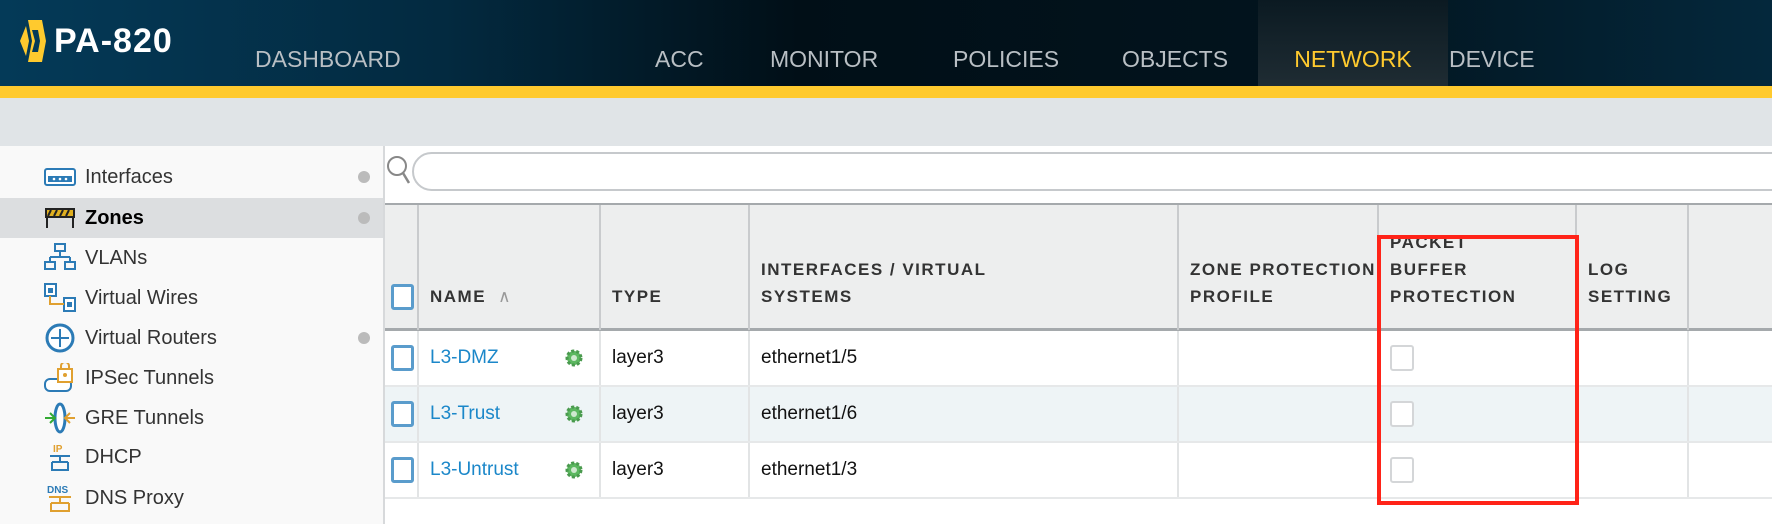 The width and height of the screenshot is (1772, 524). What do you see at coordinates (144, 417) in the screenshot?
I see `sidebar-item-label: GRE Tunnels` at bounding box center [144, 417].